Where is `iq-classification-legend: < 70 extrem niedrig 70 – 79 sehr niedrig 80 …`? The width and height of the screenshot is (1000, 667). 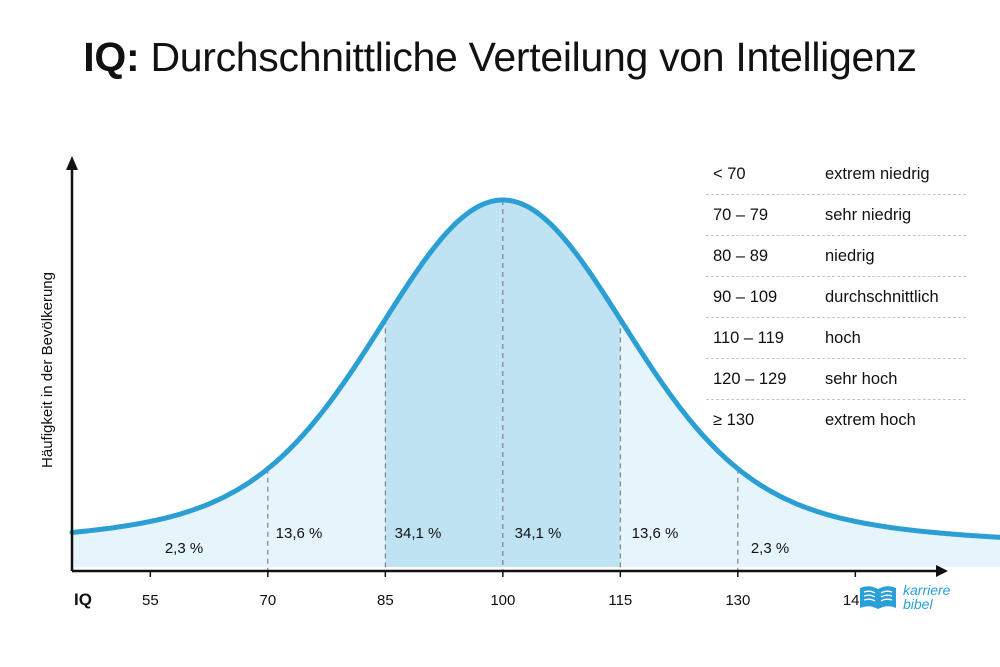 iq-classification-legend: < 70 extrem niedrig 70 – 79 sehr niedrig 80 … is located at coordinates (836, 297).